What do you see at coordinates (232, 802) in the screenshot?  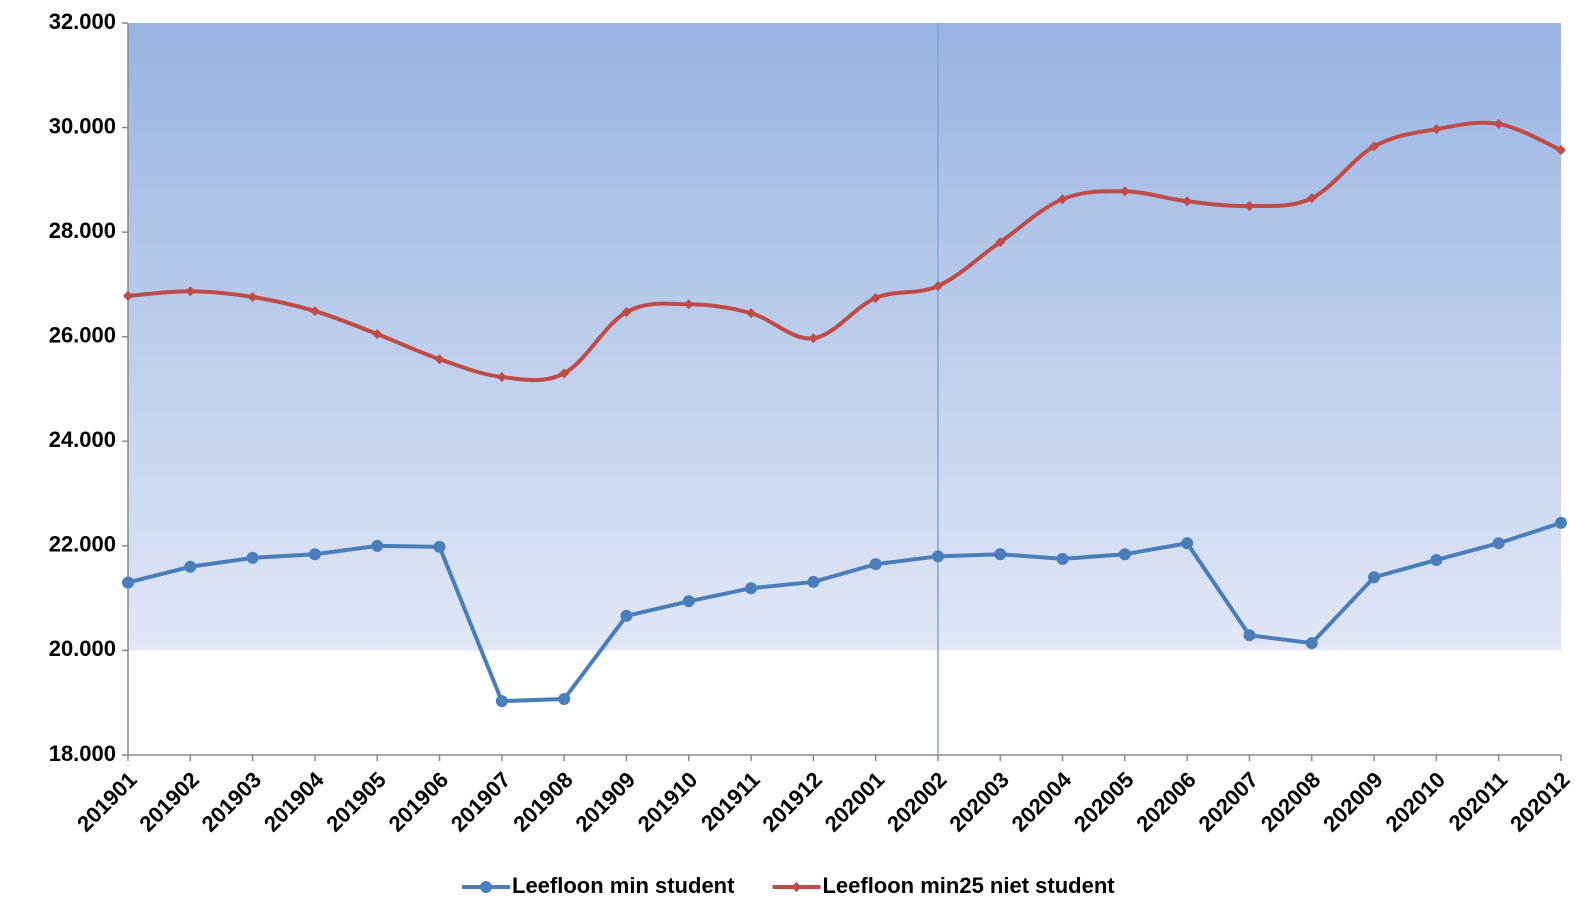 I see `x-tick-label: 201903` at bounding box center [232, 802].